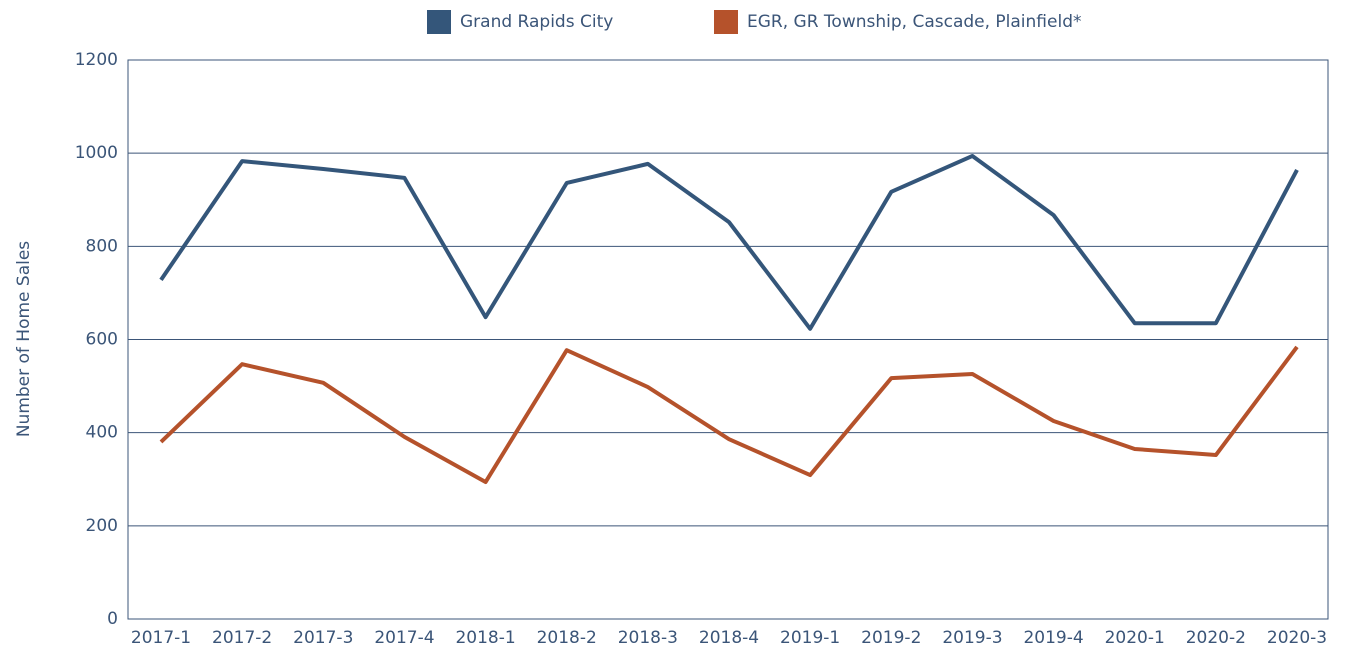  I want to click on x-tick-label: 2017-3, so click(323, 638).